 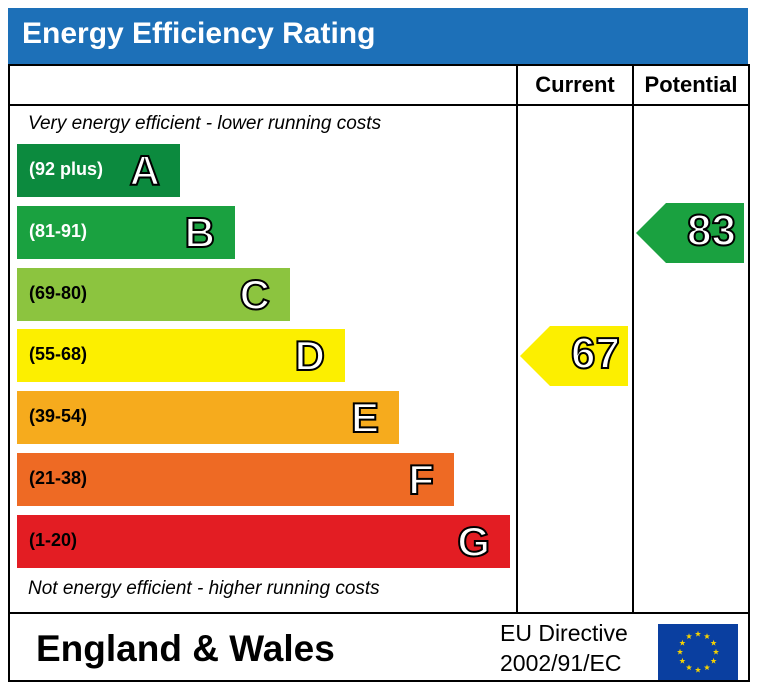 I want to click on eu-flag-icon, so click(x=698, y=652).